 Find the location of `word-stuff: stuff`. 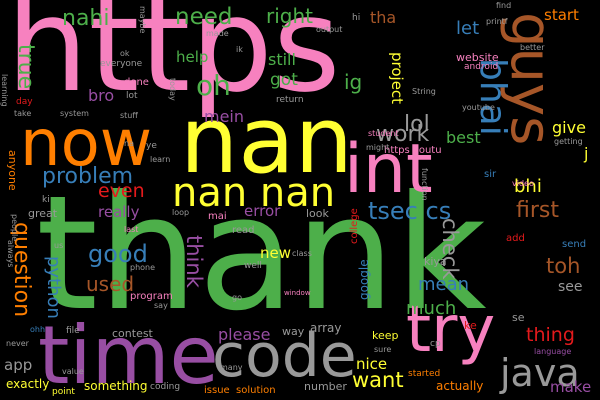

word-stuff: stuff is located at coordinates (129, 115).